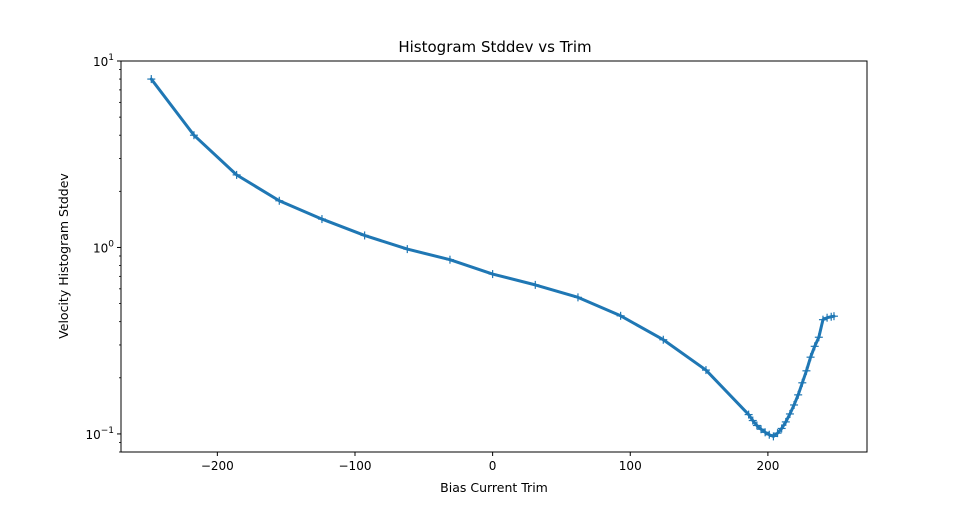 The width and height of the screenshot is (964, 508). Describe the element at coordinates (630, 466) in the screenshot. I see `x-tick-label: 100` at that location.